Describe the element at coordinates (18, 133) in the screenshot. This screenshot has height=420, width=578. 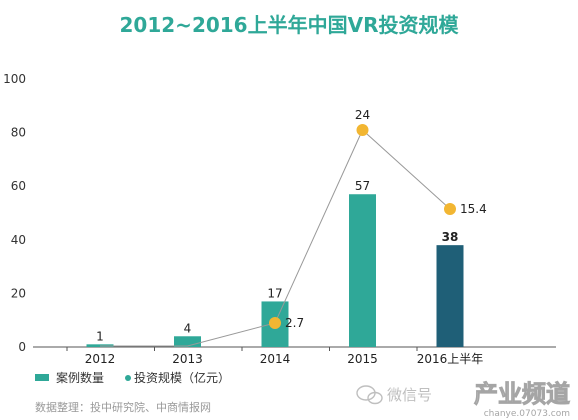
I see `y-tick-label: 80` at that location.